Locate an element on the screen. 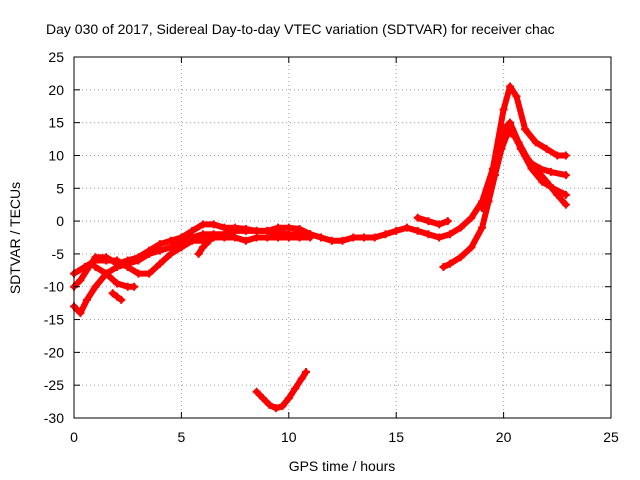 The width and height of the screenshot is (640, 480). y-tick-label: 25 is located at coordinates (56, 57).